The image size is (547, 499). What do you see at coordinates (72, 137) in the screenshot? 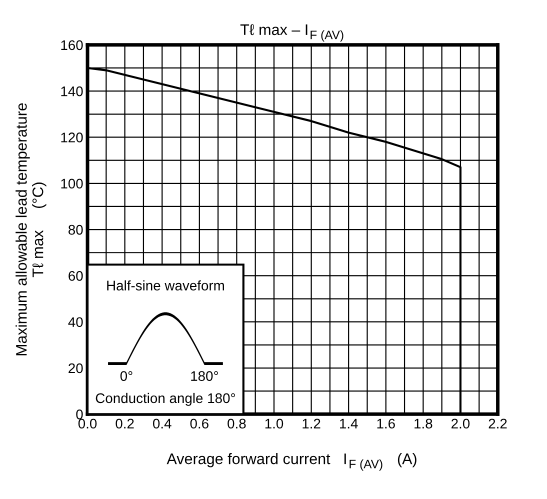
I see `y-tick-label: 120` at bounding box center [72, 137].